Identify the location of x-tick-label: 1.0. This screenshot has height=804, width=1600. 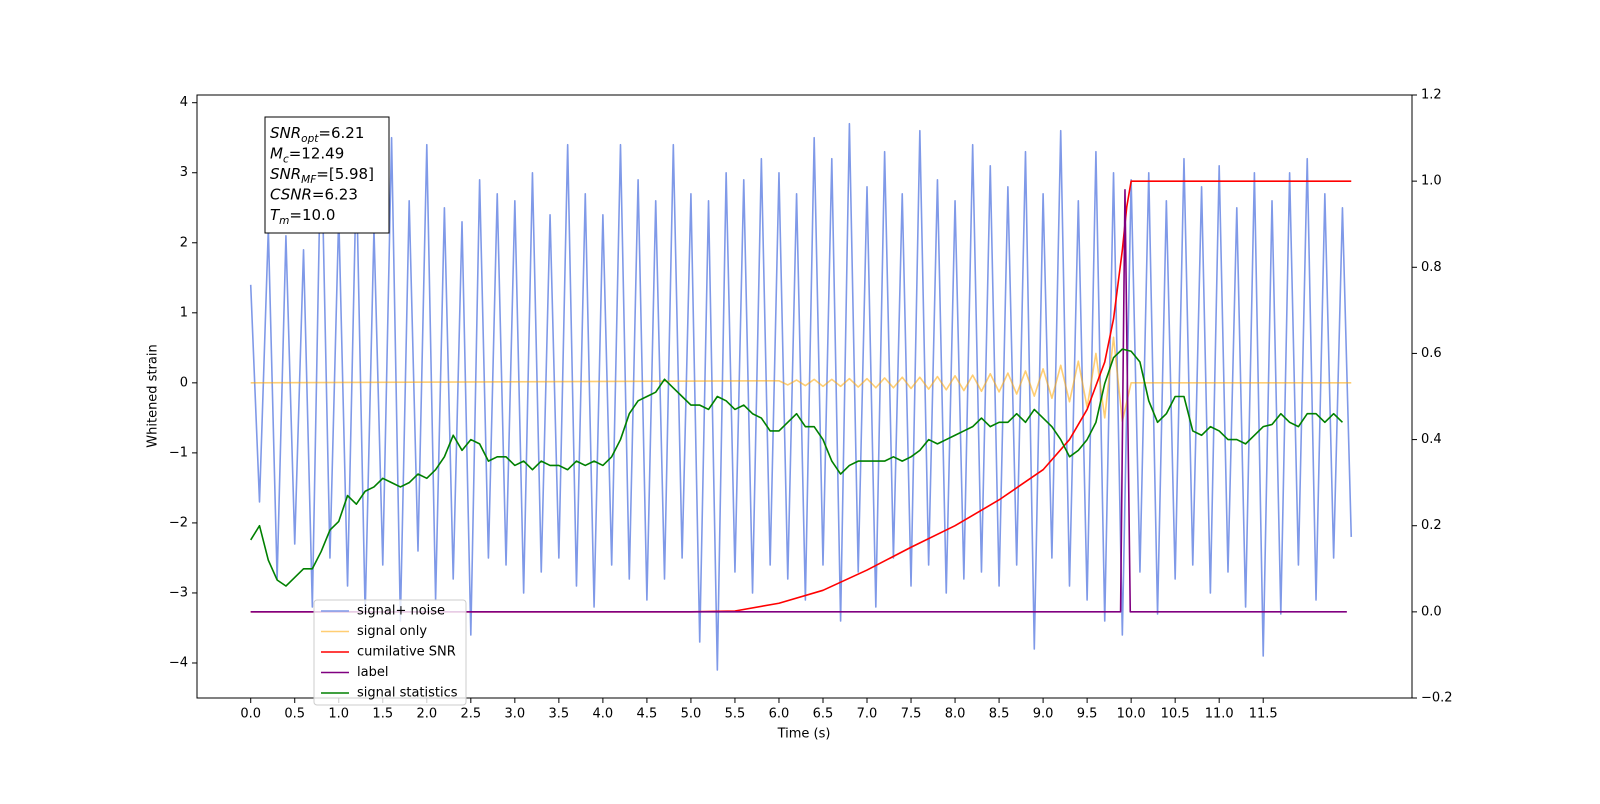
(338, 714).